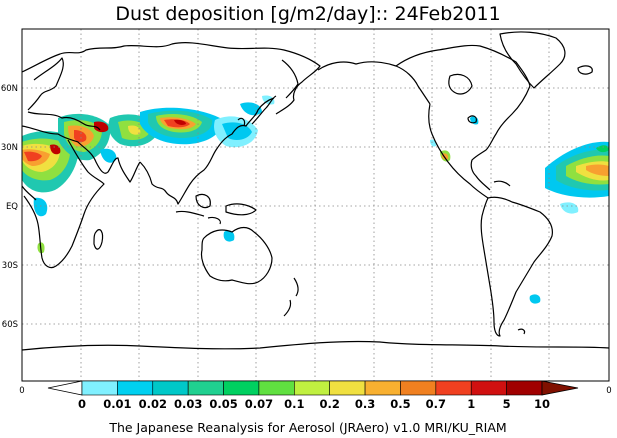 The width and height of the screenshot is (617, 438). Describe the element at coordinates (153, 404) in the screenshot. I see `colorbar-label-2: 0.02` at that location.